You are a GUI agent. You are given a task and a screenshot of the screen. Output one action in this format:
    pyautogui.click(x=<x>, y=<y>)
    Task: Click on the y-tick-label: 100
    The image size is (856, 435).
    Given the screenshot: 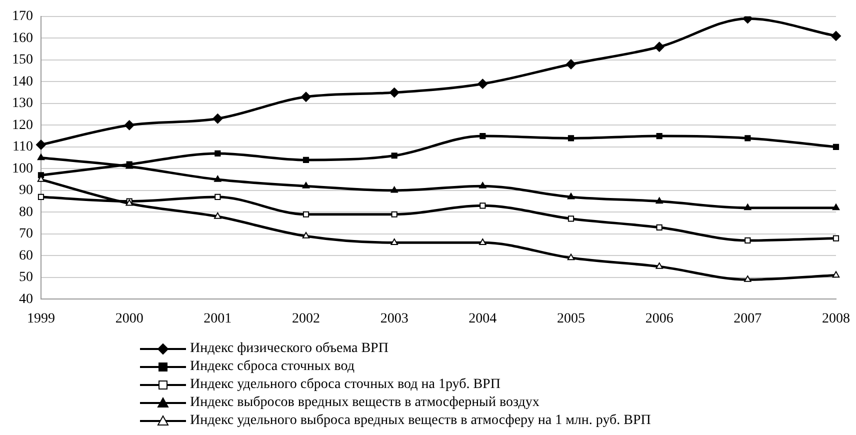 What is the action you would take?
    pyautogui.click(x=22, y=168)
    